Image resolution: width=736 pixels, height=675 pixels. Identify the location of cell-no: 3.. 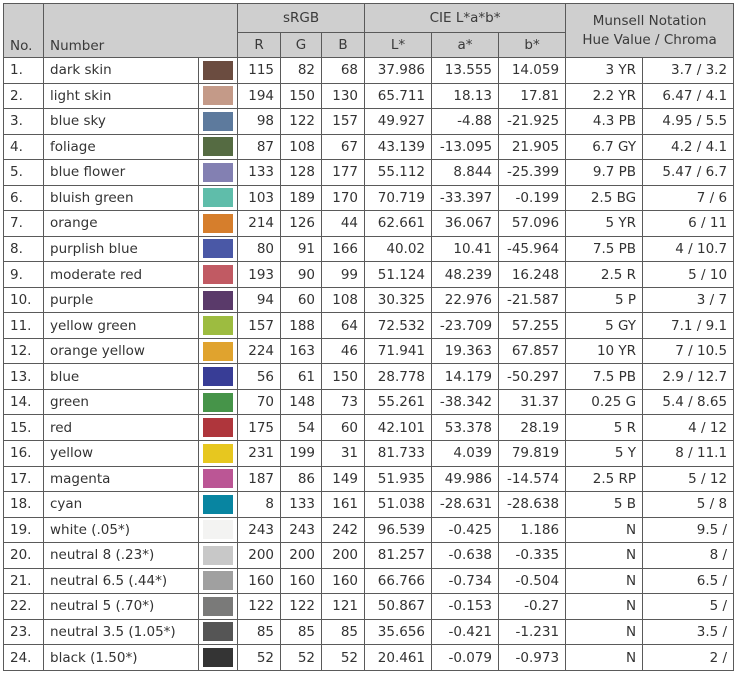
(23, 121).